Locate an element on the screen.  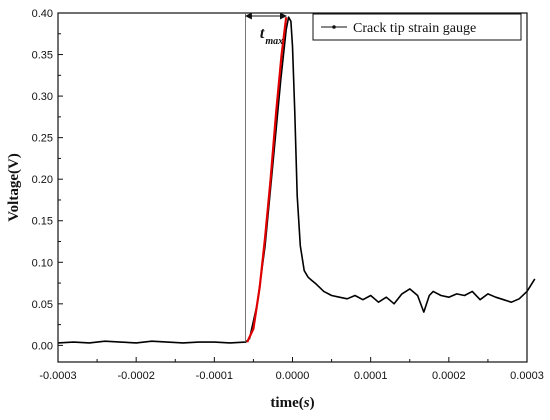
x-tick-label: 0.0002 is located at coordinates (449, 376).